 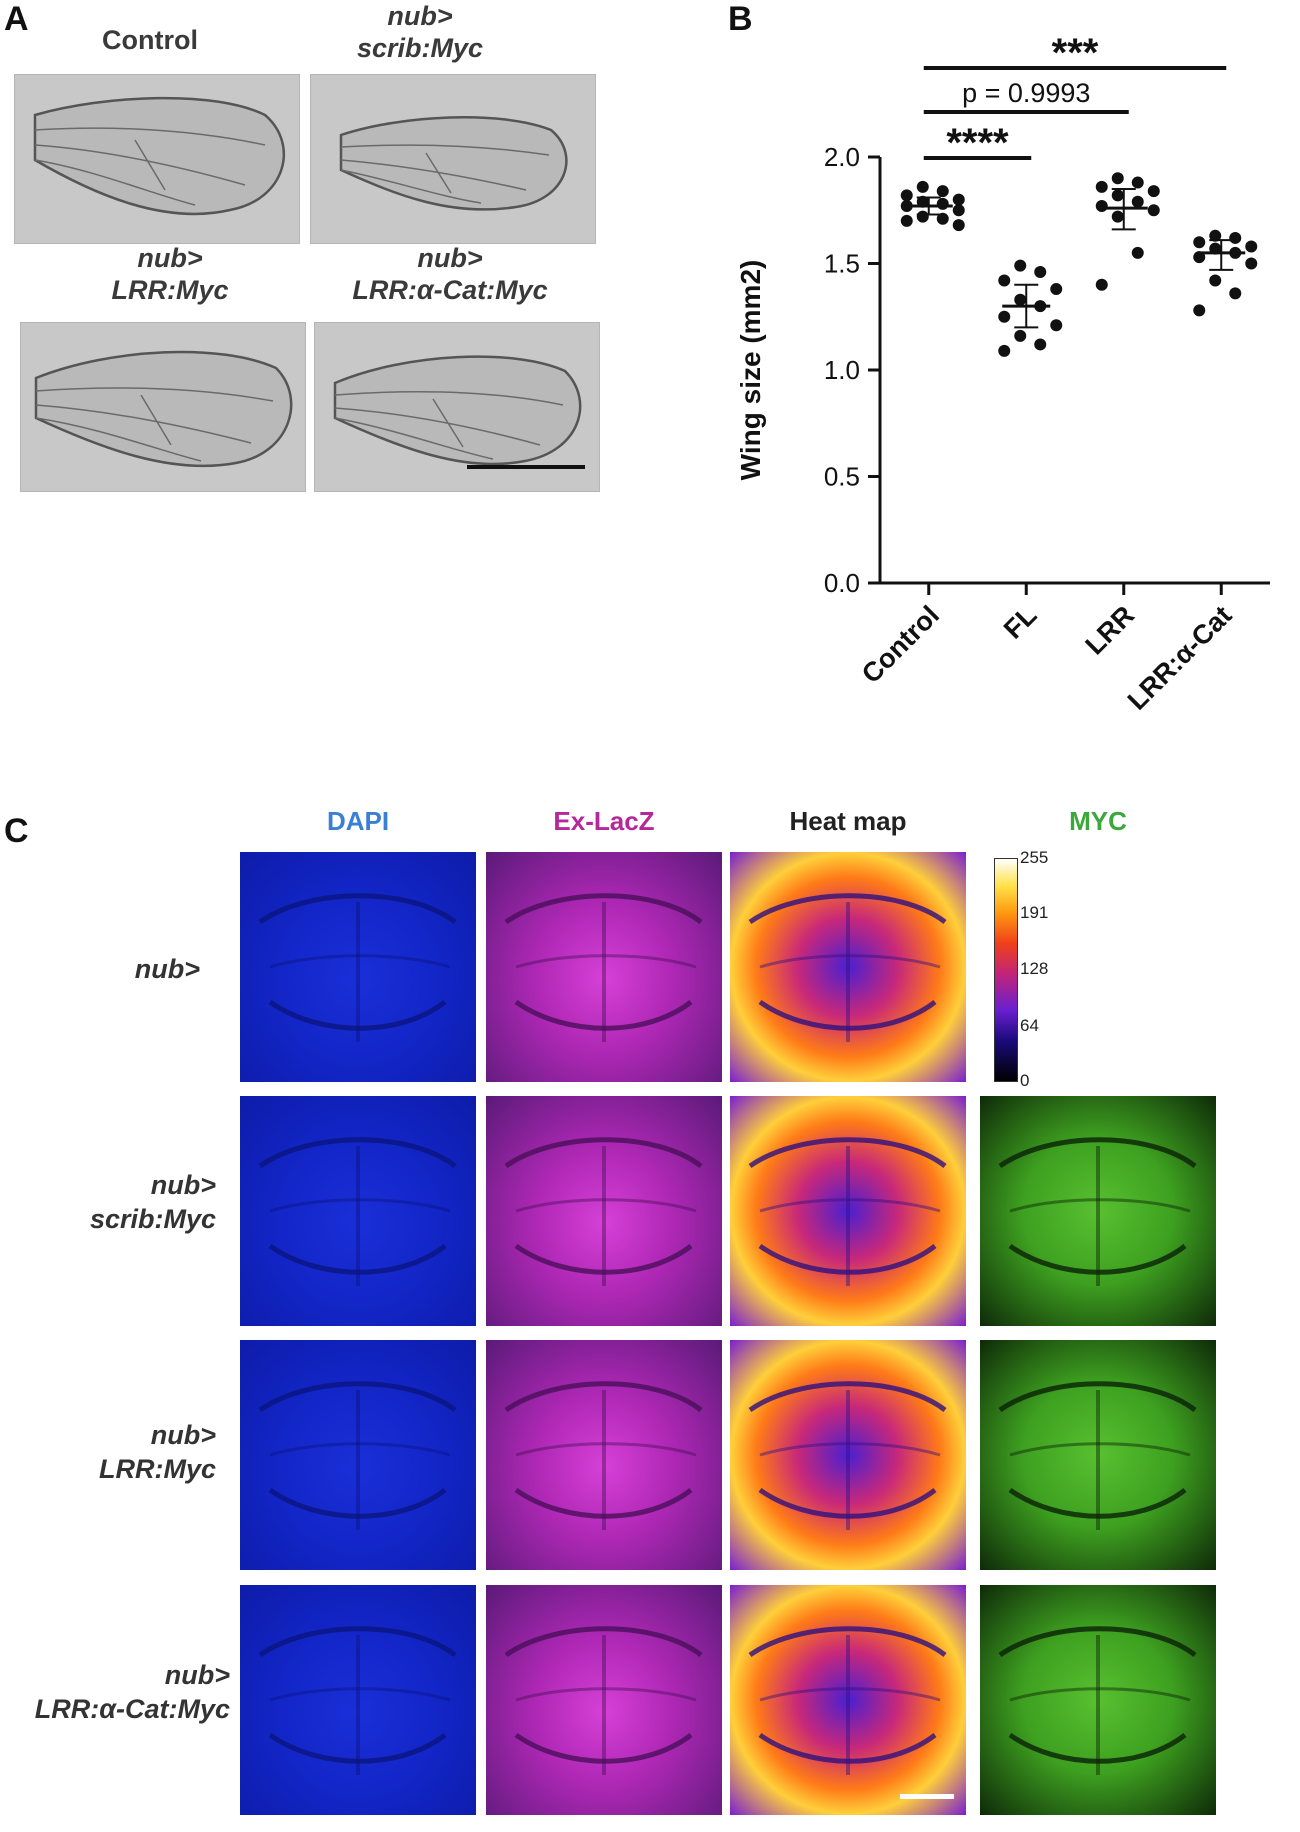 I want to click on panel-a-letter: A, so click(x=16, y=19).